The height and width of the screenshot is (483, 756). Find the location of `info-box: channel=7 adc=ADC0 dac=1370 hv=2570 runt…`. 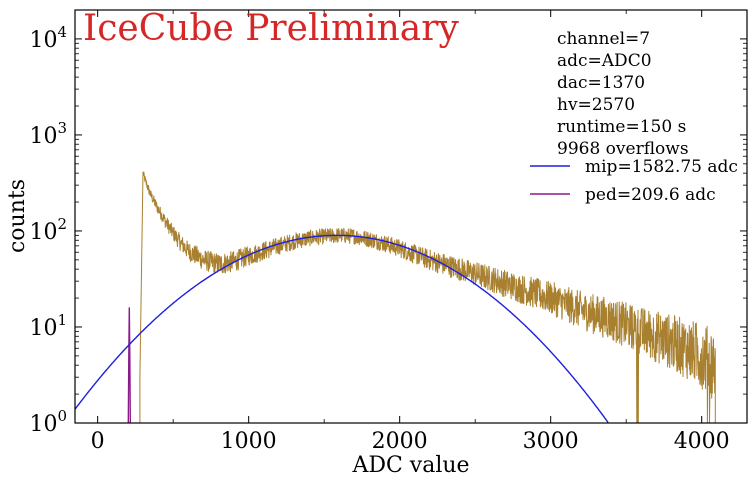

info-box: channel=7 adc=ADC0 dac=1370 hv=2570 runt… is located at coordinates (623, 94).